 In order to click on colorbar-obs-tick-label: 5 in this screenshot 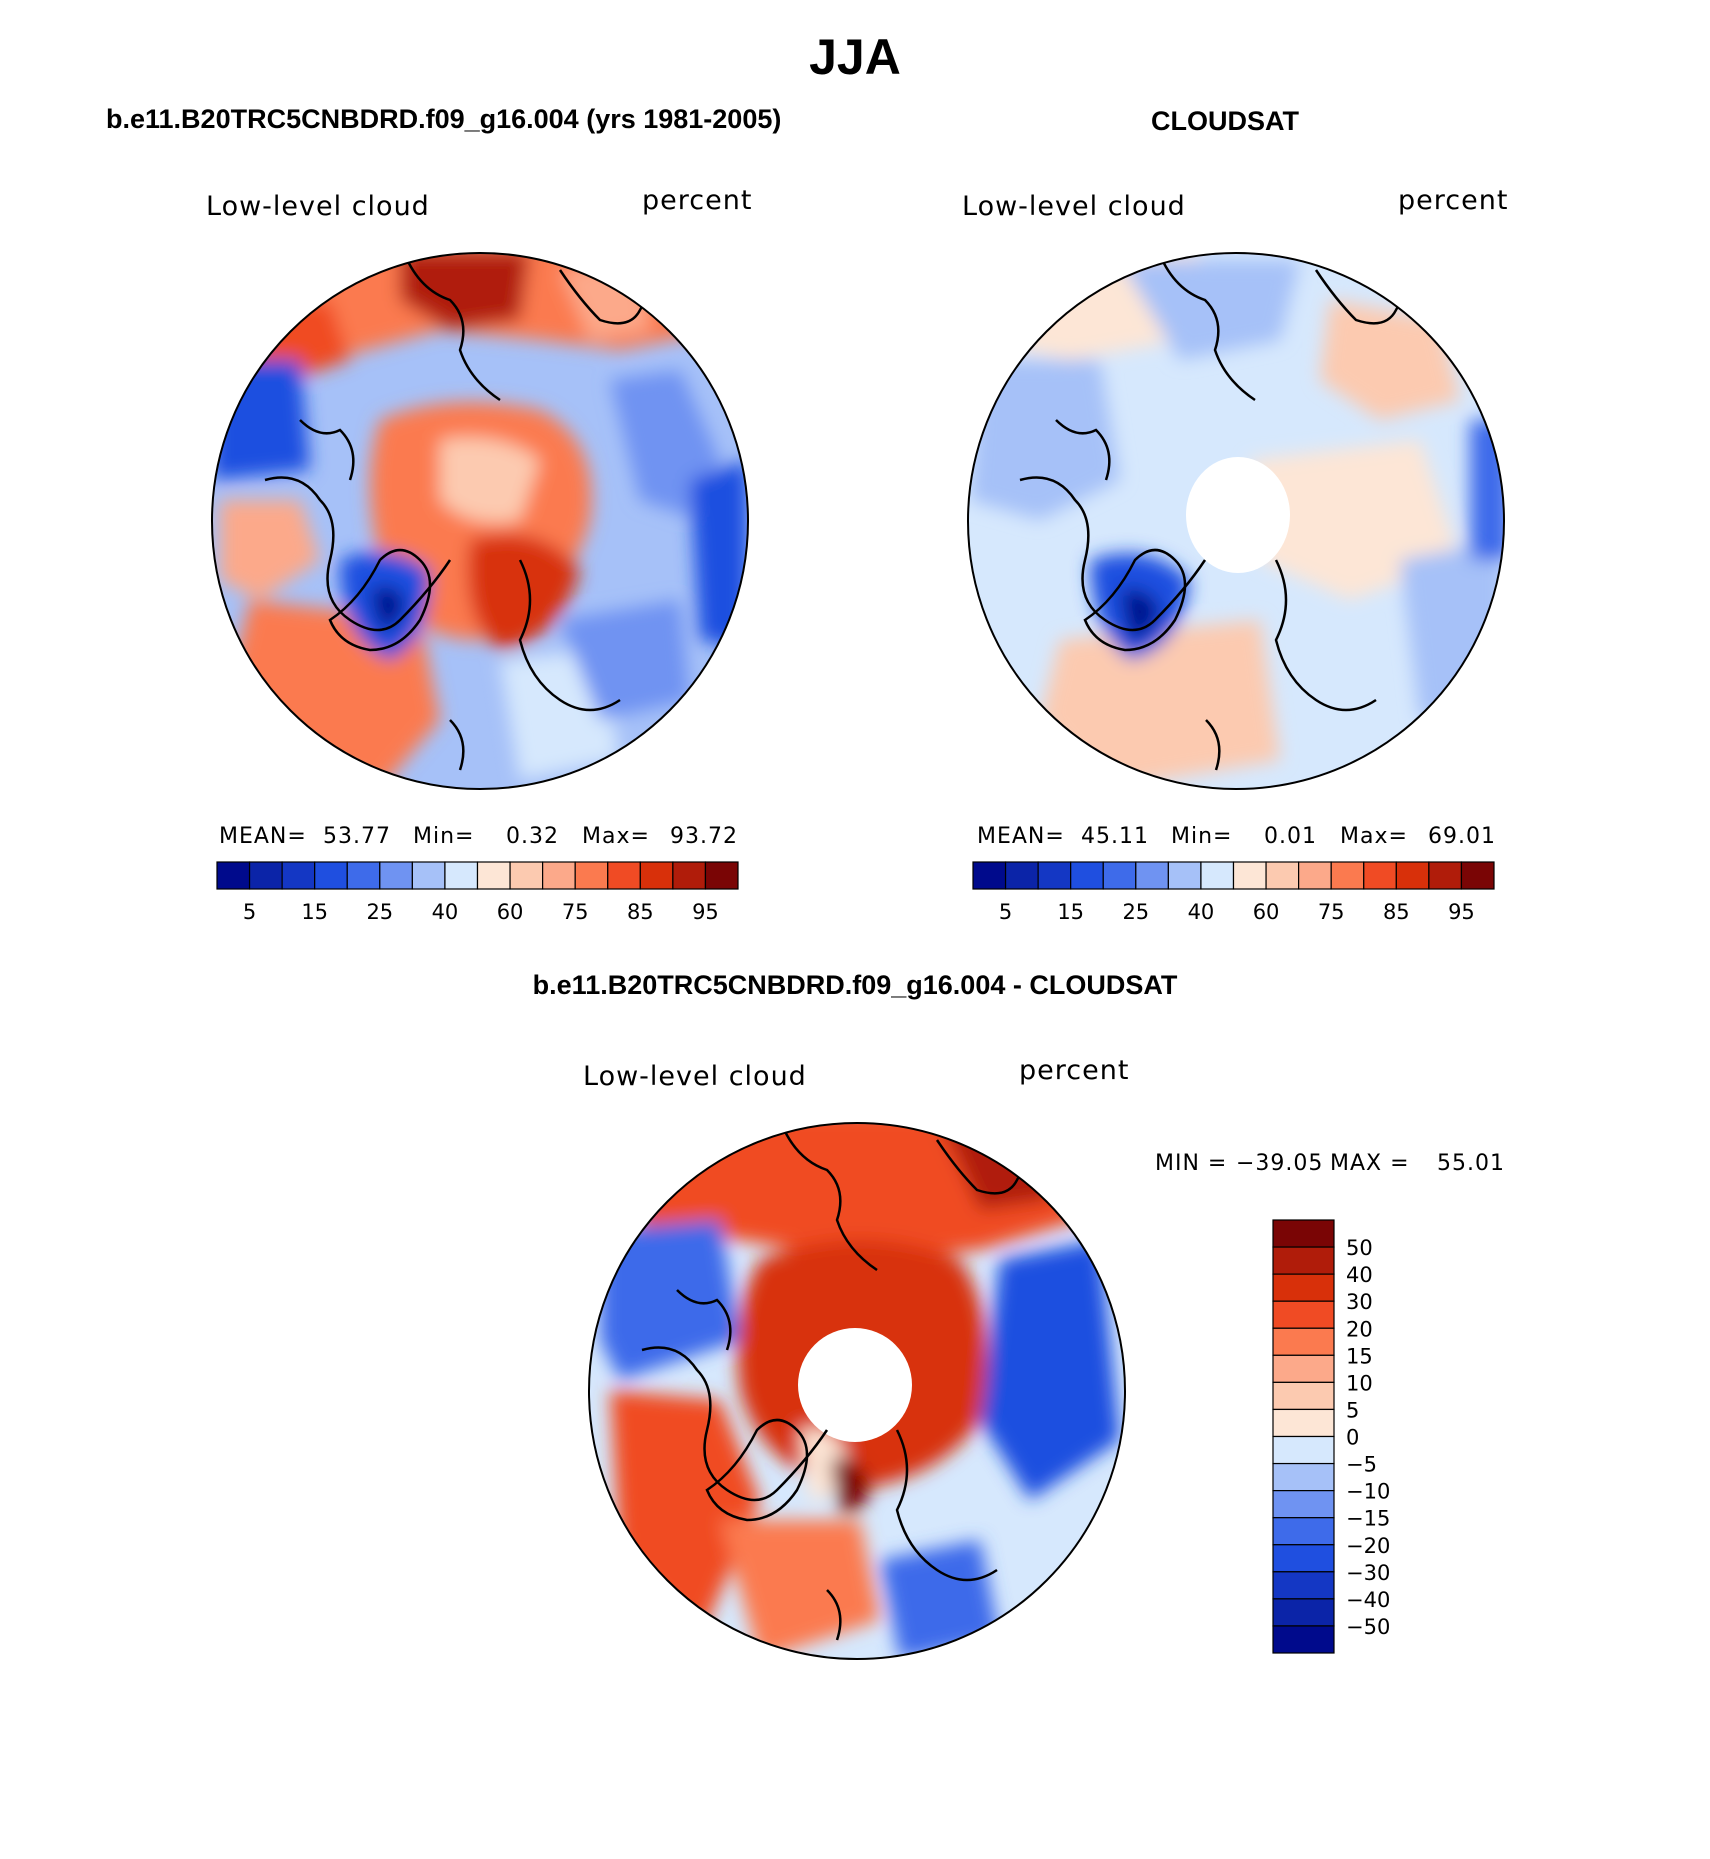, I will do `click(1005, 912)`.